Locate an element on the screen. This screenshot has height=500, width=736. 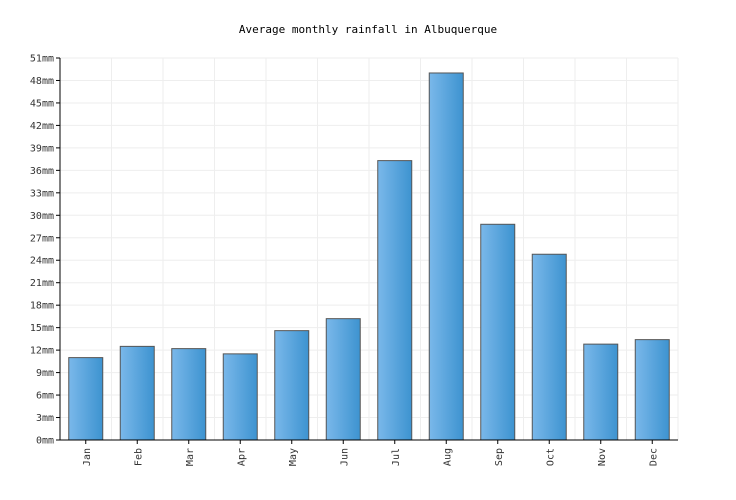
x-axis-tick-labels: Jan Feb Mar Apr May Jun Jul Aug Sep Oct Nov Dec is located at coordinates (371, 457).